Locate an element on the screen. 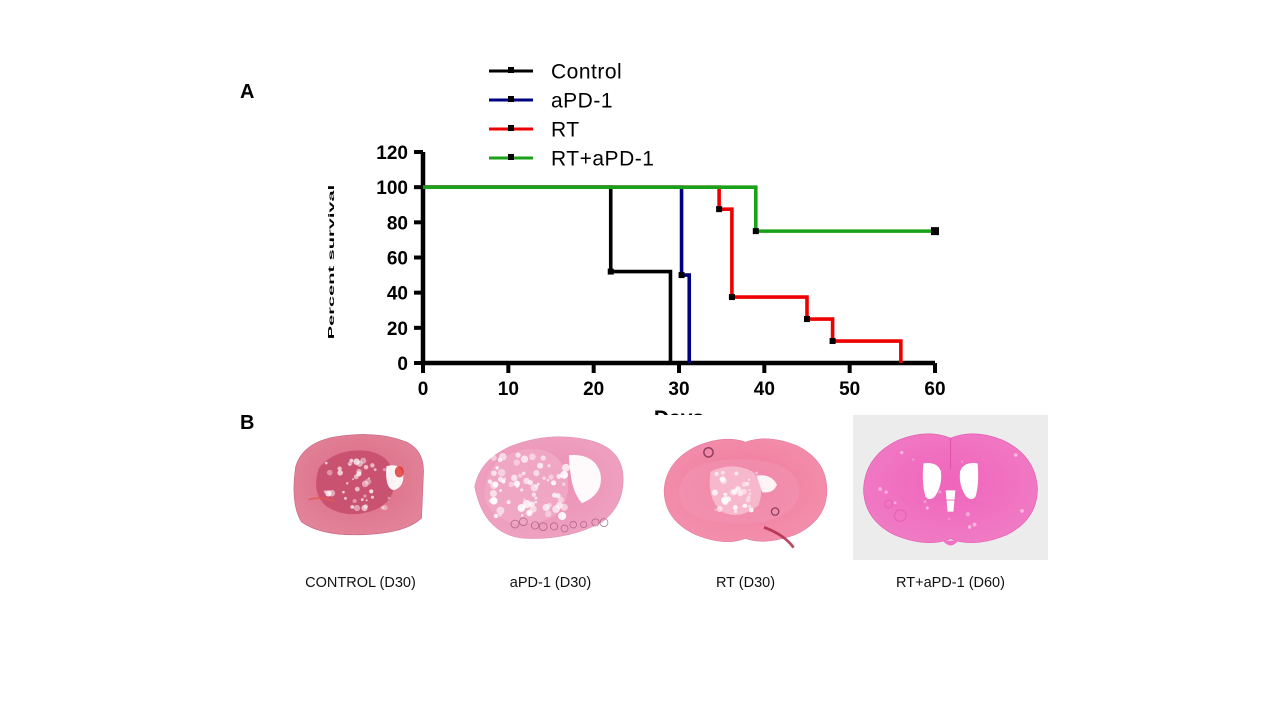 Image resolution: width=1280 pixels, height=720 pixels. histology-item: CONTROL (D30) is located at coordinates (360, 503).